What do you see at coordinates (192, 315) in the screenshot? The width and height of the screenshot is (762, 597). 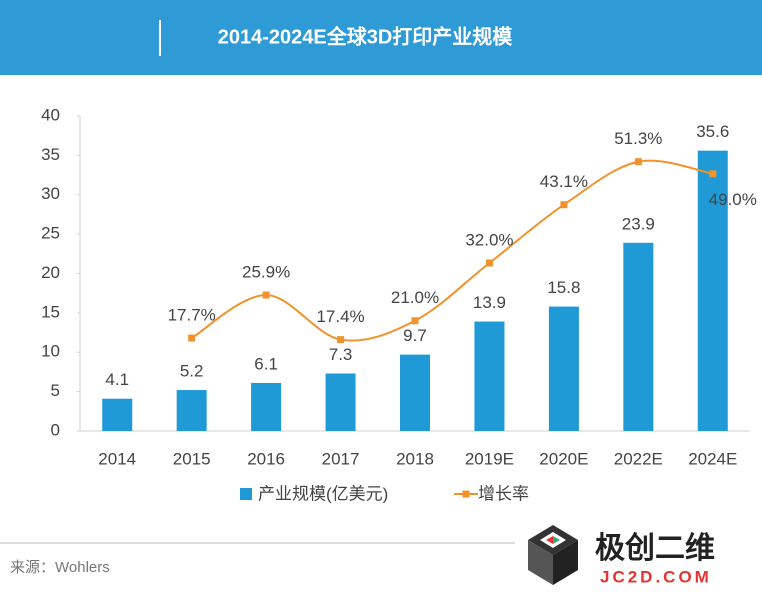 I see `data-label: 17.7%` at bounding box center [192, 315].